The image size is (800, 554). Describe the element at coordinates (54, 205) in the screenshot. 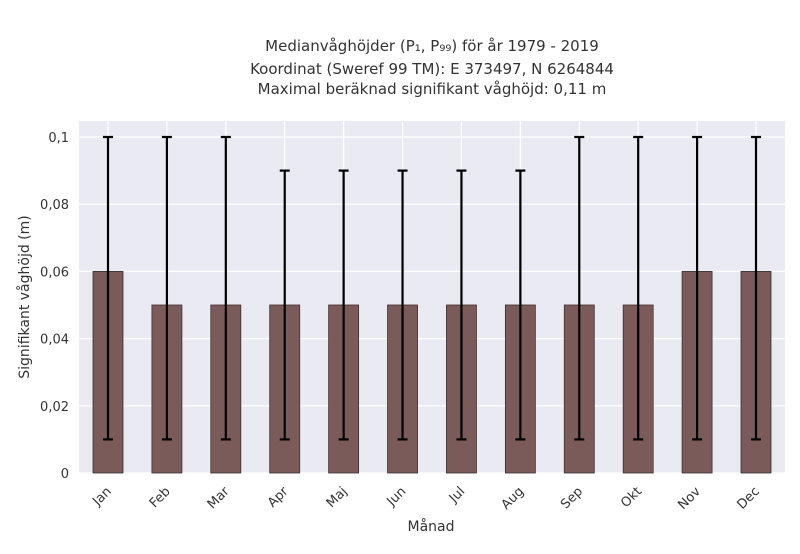

I see `y-tick-label: 0,08` at that location.